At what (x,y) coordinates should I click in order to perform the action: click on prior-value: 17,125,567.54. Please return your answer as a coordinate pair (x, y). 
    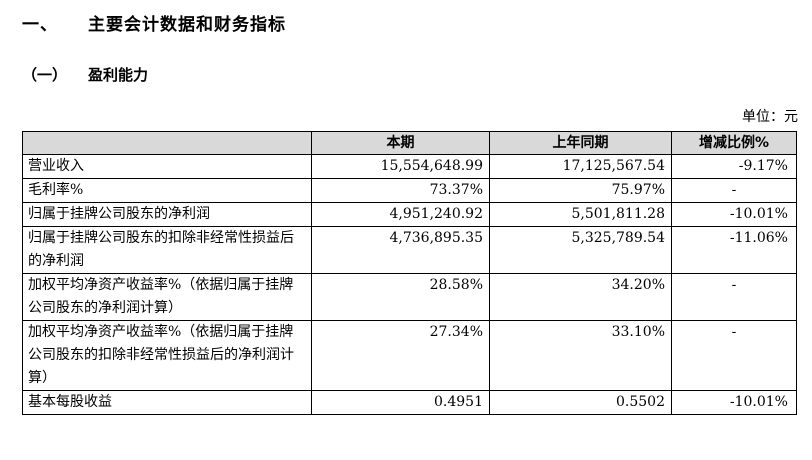
    Looking at the image, I should click on (580, 166).